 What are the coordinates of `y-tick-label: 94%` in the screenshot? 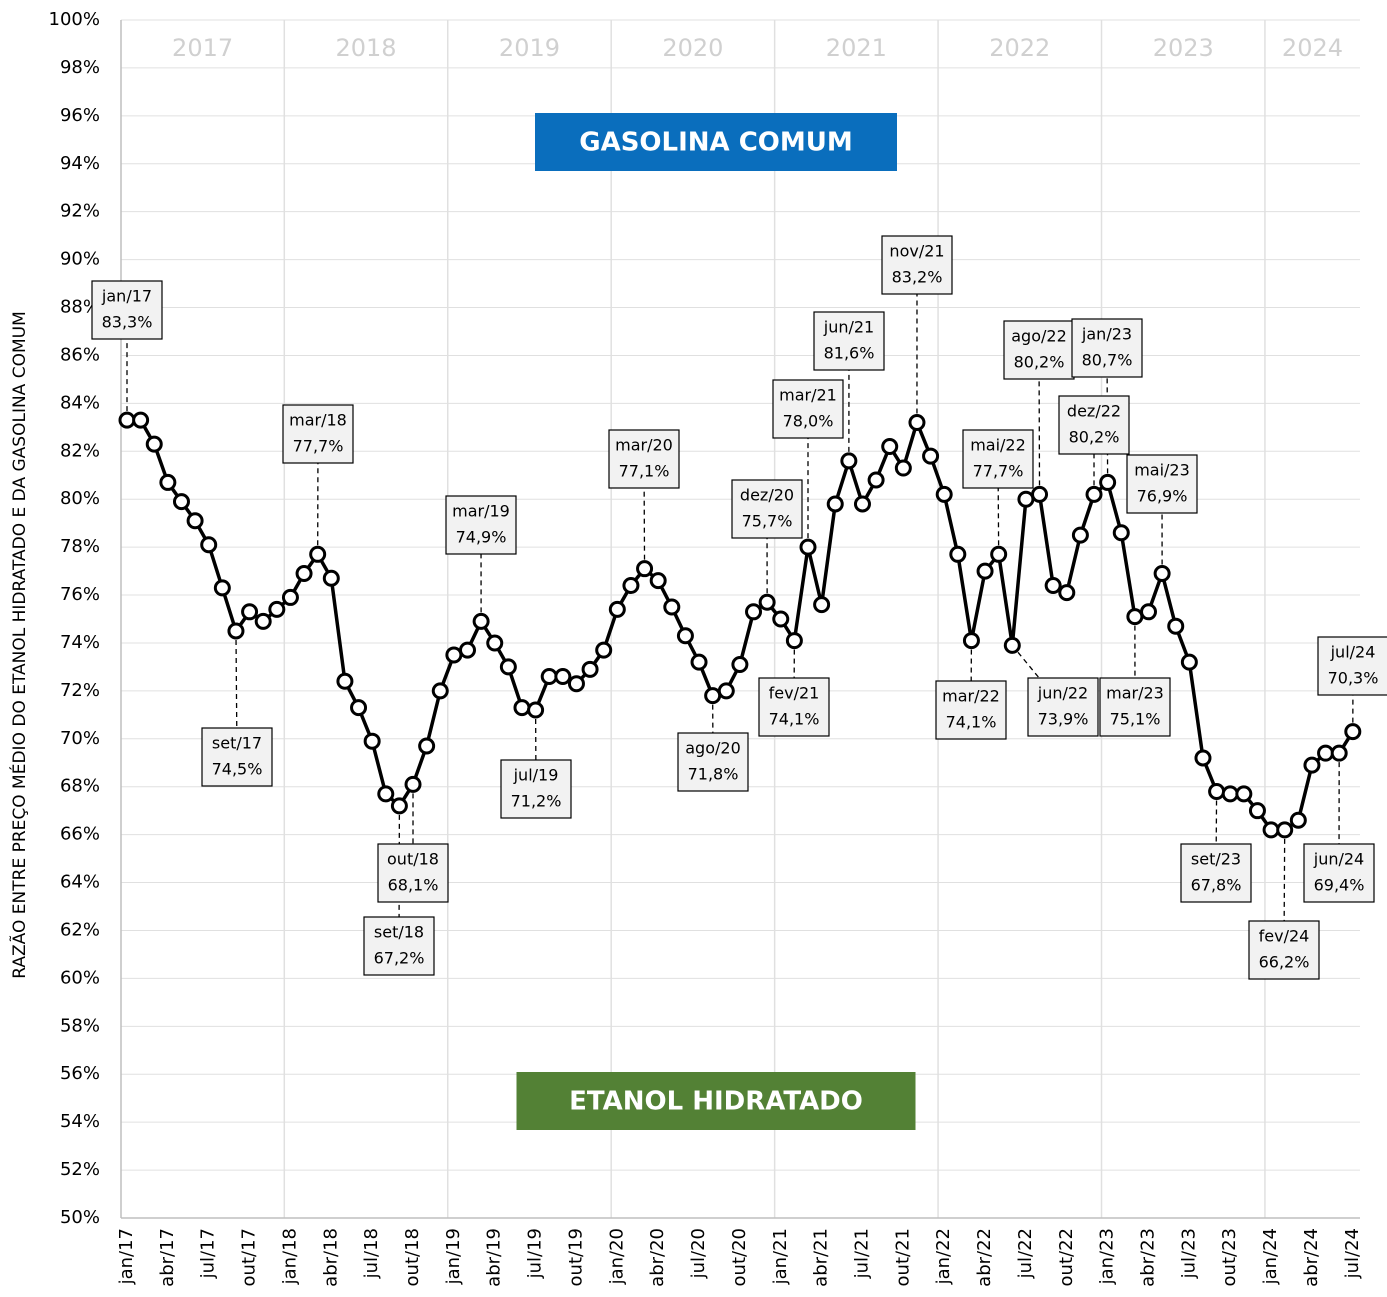 It's located at (80, 163).